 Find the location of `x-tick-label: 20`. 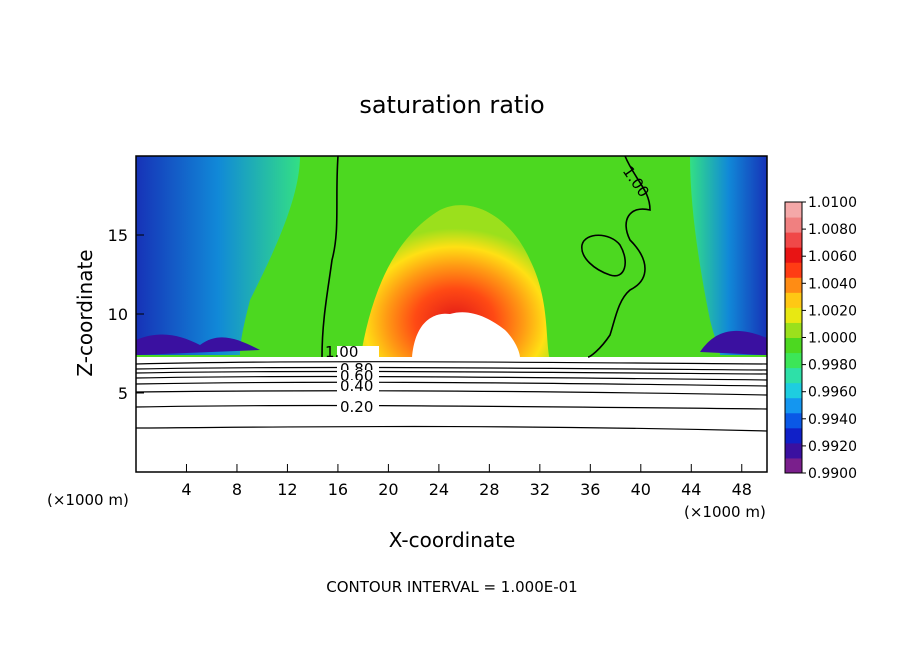

x-tick-label: 20 is located at coordinates (388, 489).